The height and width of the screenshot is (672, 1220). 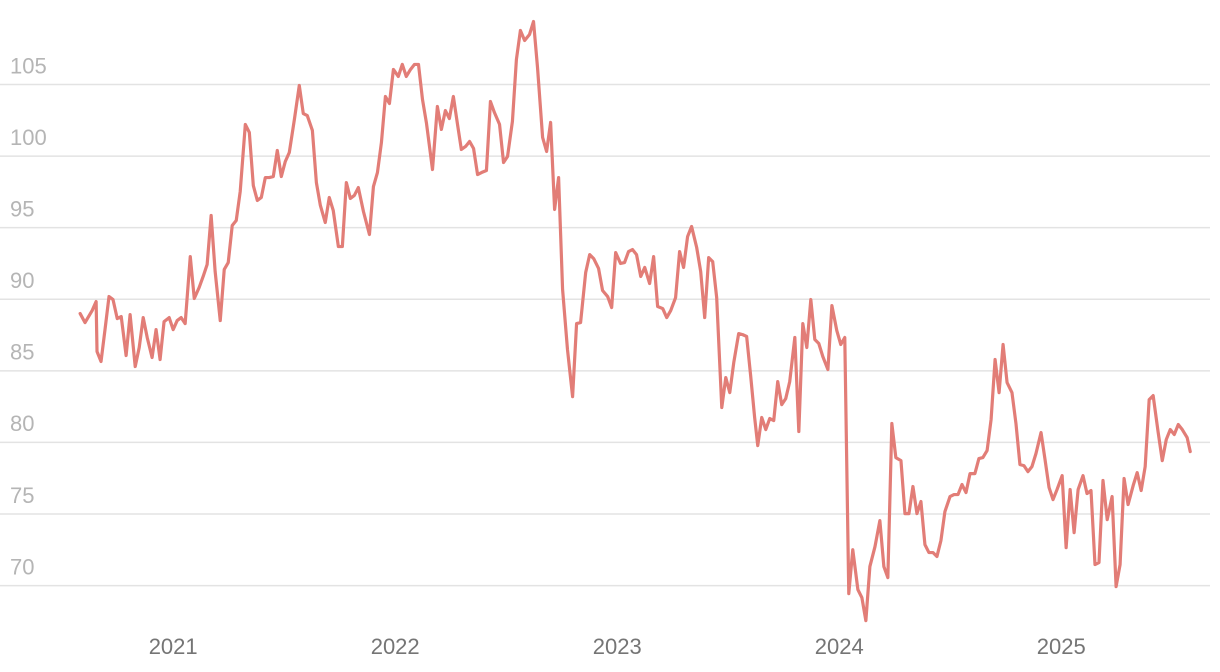 I want to click on x-tick-label: 2023, so click(x=617, y=646).